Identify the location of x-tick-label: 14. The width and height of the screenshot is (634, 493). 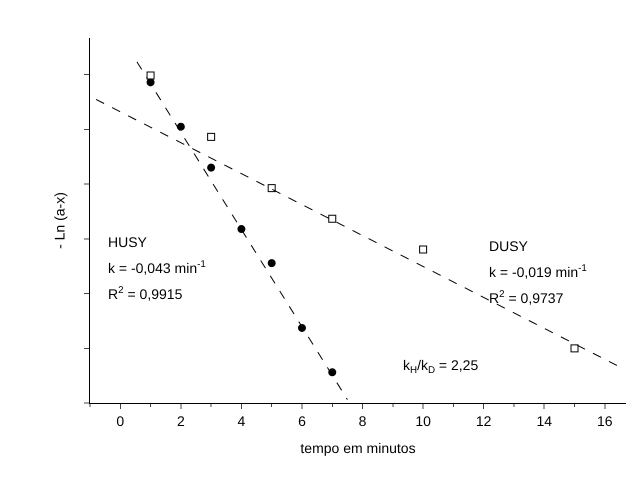
(544, 420).